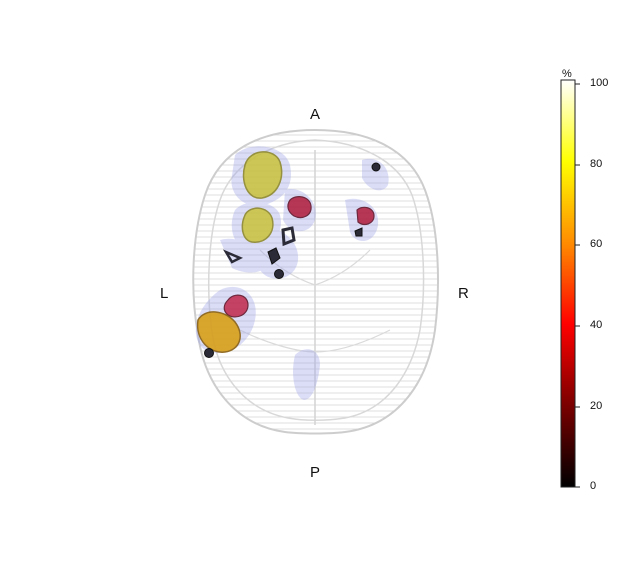 The width and height of the screenshot is (630, 585). I want to click on colorbar-gradient, so click(568, 283).